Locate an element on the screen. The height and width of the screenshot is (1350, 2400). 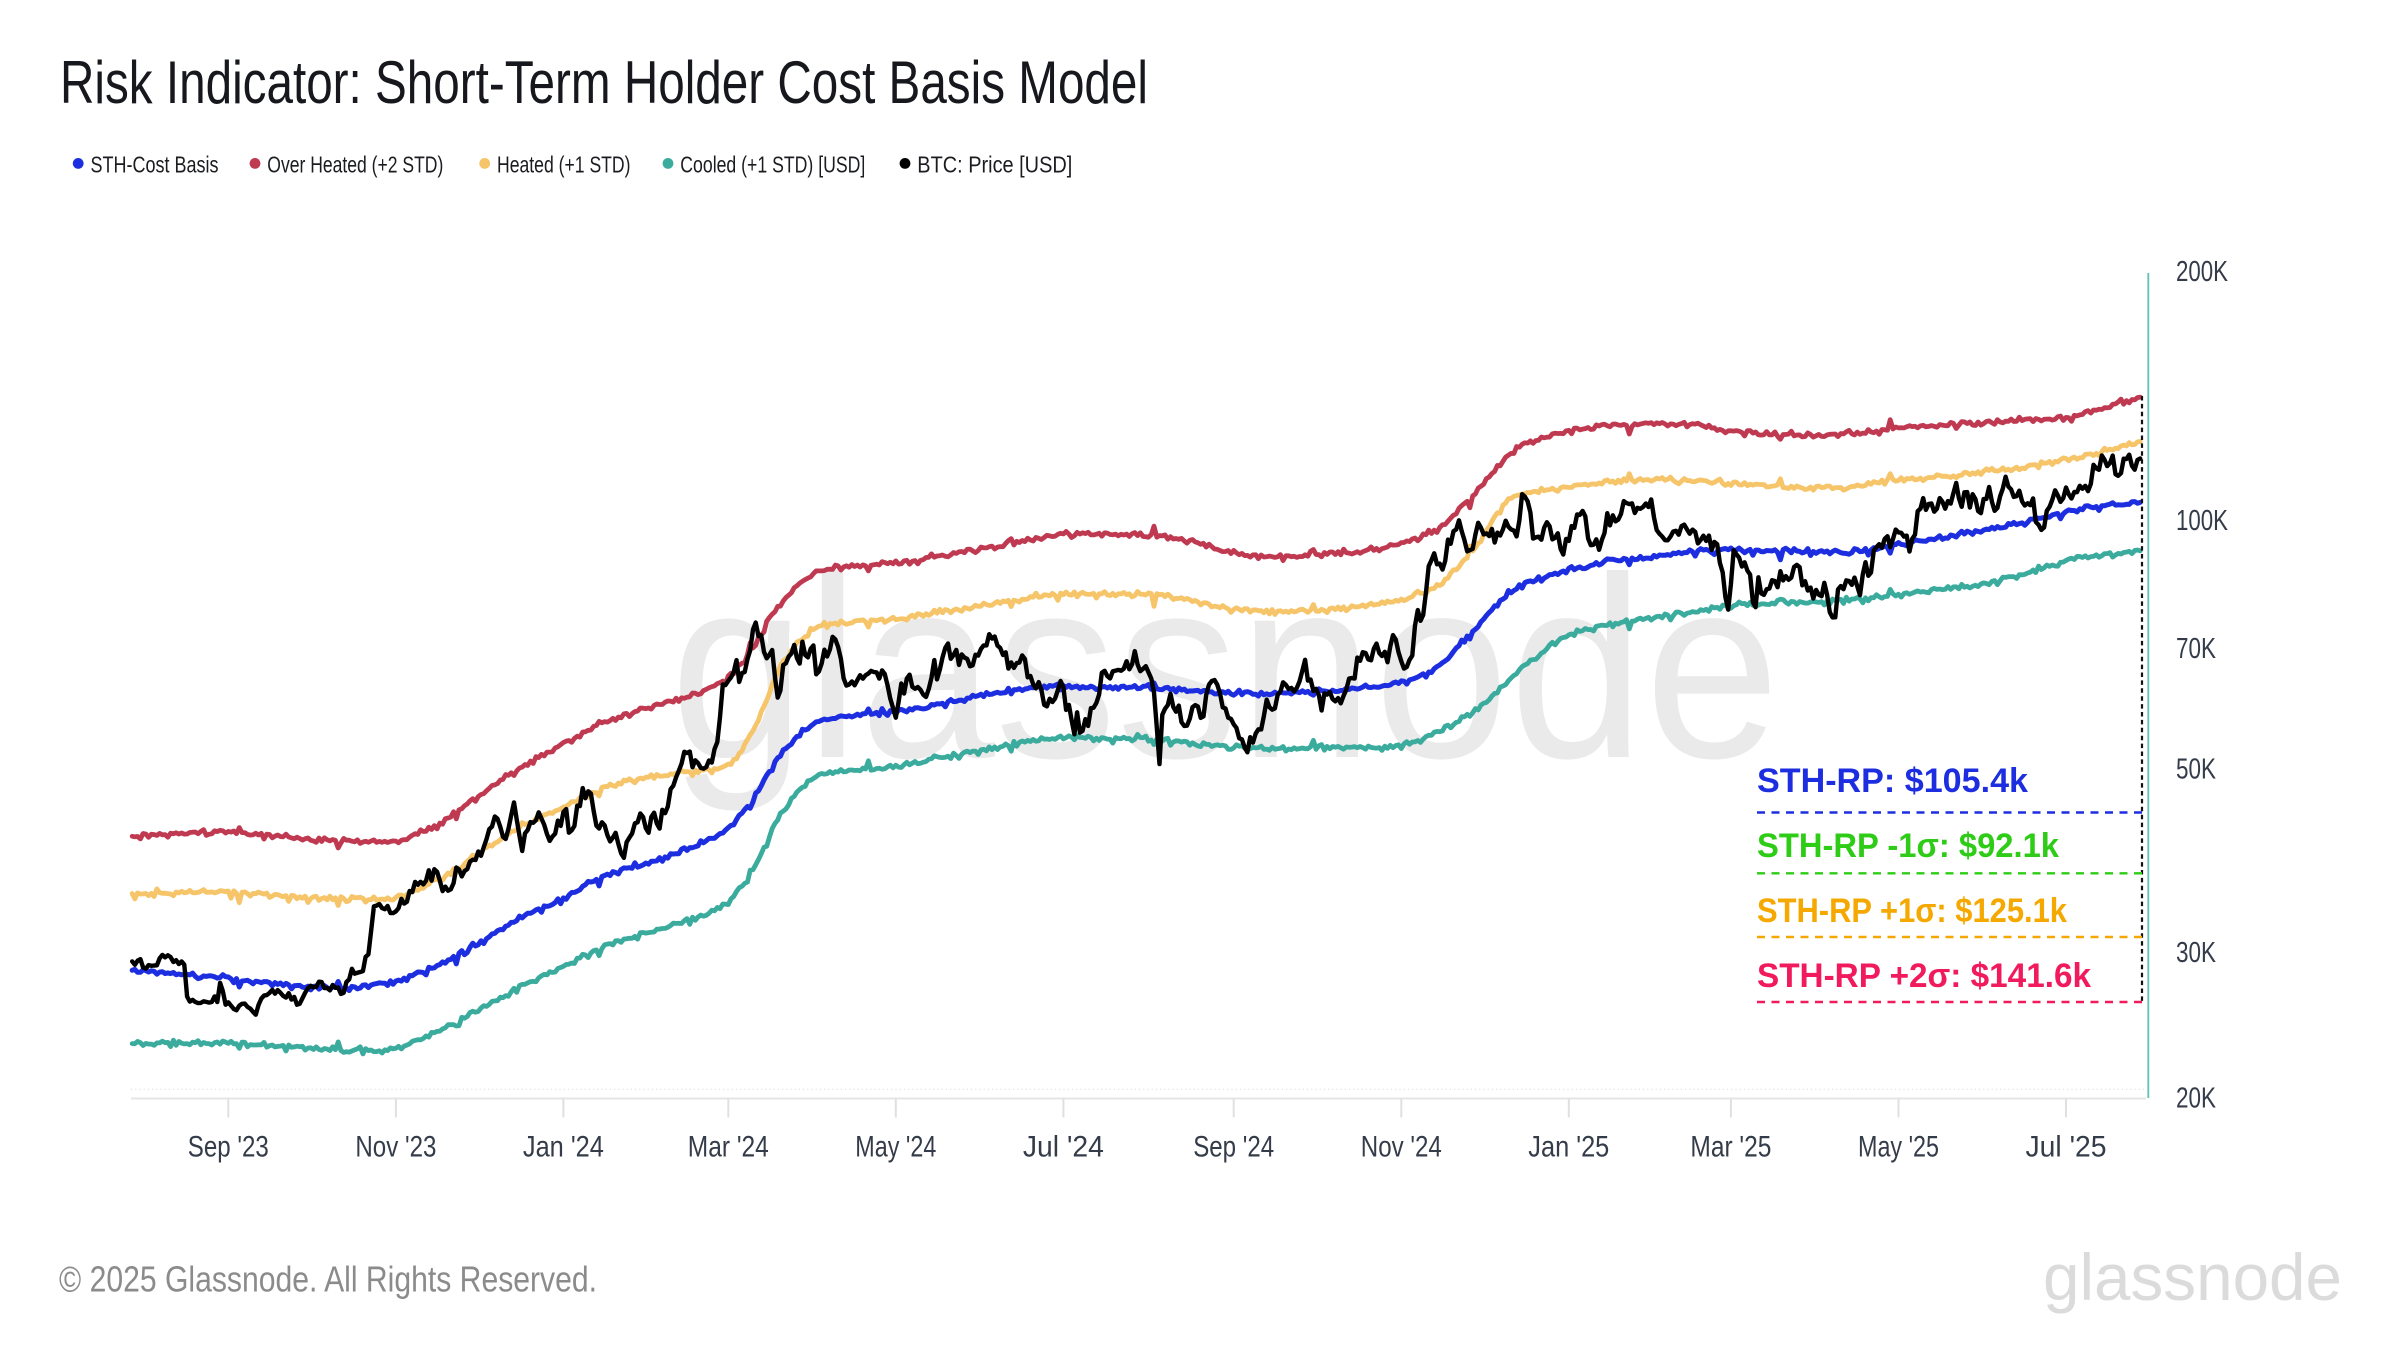
svg-text: May '25 is located at coordinates (1898, 1147).